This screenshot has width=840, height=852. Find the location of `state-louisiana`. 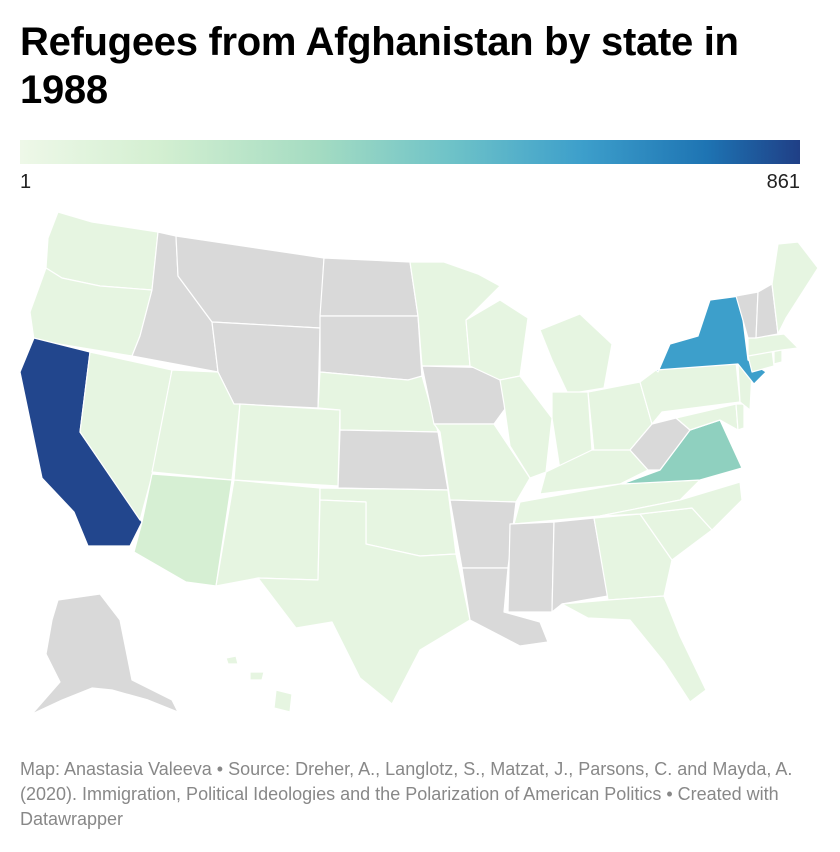

state-louisiana is located at coordinates (505, 607).